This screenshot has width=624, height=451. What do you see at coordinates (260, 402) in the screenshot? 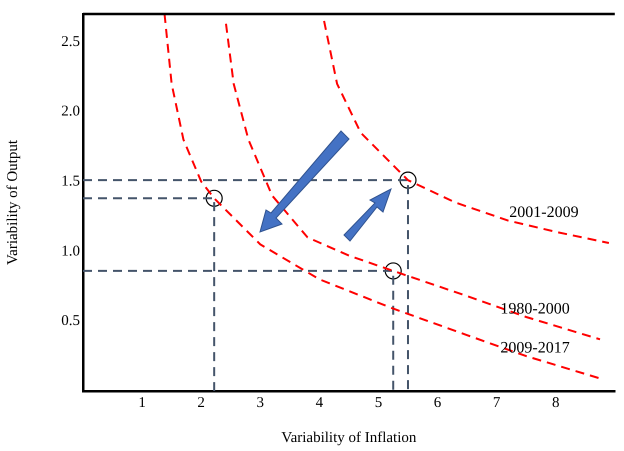
I see `x-tick-label: 3` at bounding box center [260, 402].